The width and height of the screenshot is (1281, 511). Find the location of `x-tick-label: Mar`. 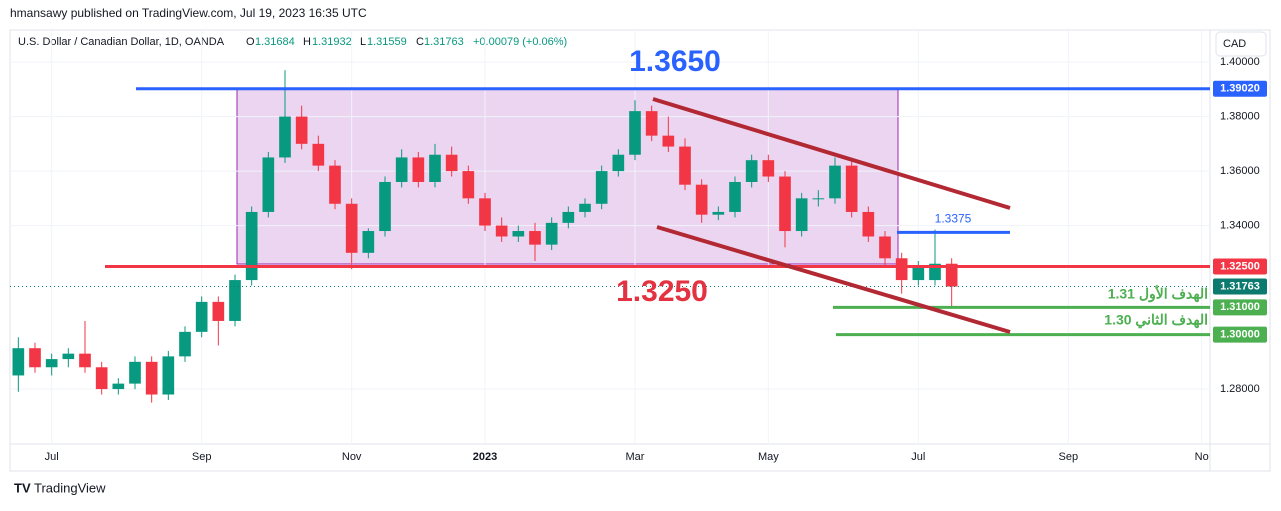

x-tick-label: Mar is located at coordinates (635, 457).